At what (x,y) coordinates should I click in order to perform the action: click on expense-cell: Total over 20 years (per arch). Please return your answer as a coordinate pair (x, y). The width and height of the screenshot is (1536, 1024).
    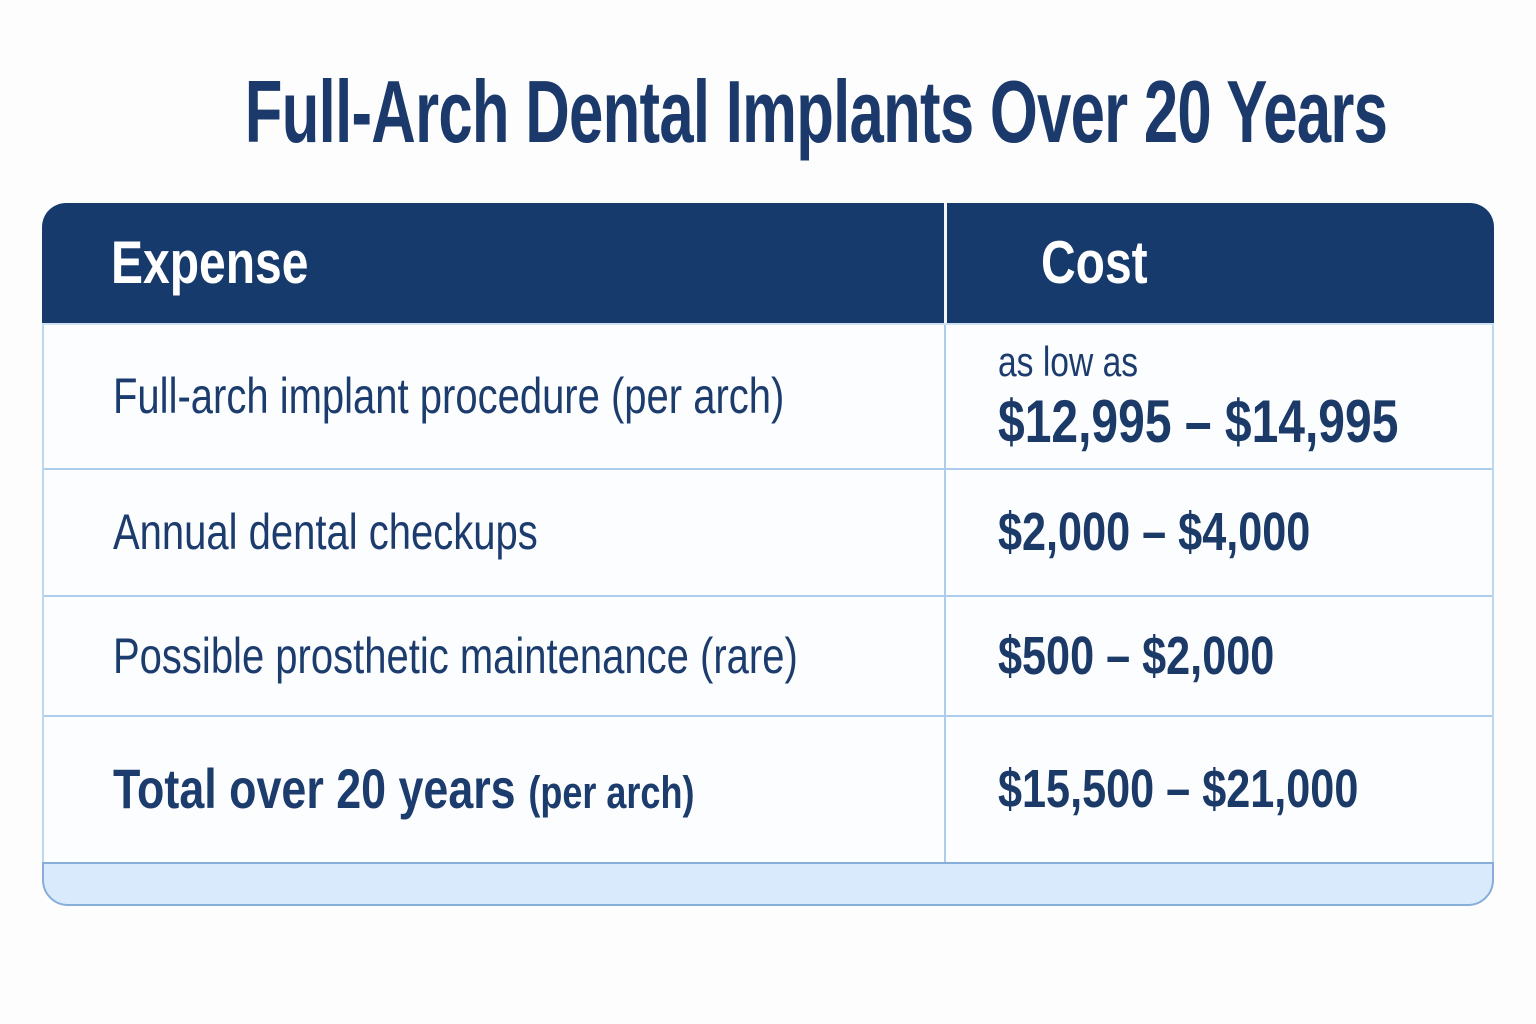
    Looking at the image, I should click on (494, 789).